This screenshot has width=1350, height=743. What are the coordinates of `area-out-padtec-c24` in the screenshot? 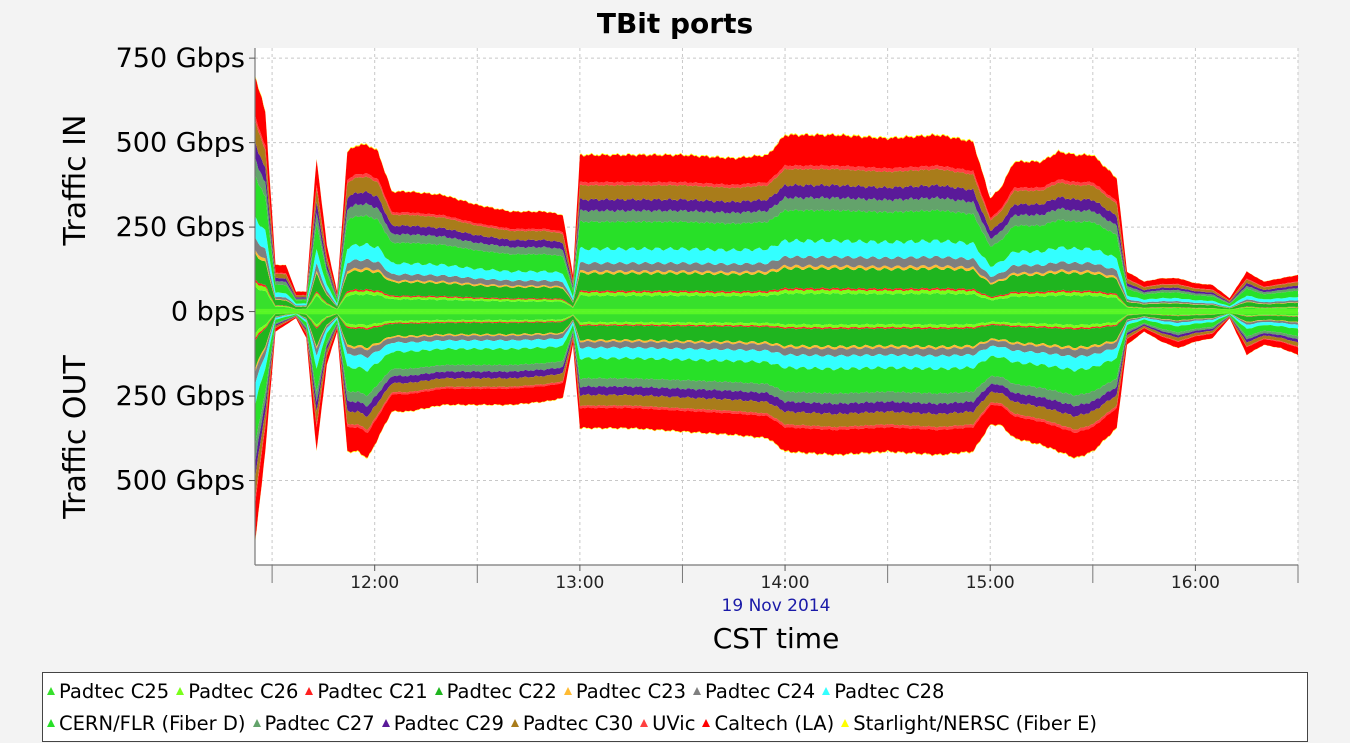 It's located at (776, 349).